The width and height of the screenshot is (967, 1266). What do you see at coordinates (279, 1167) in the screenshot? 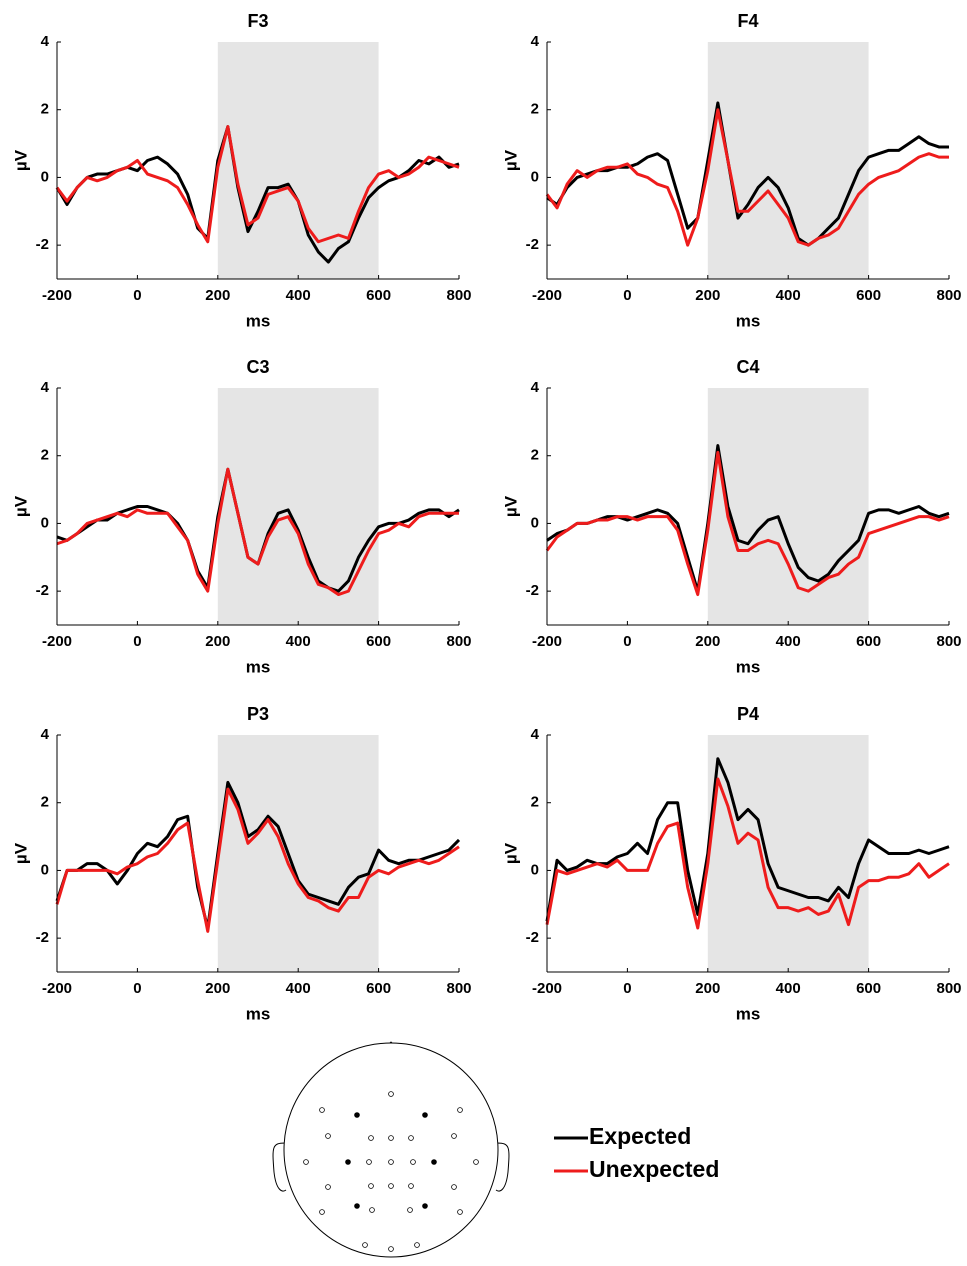
I see `left-ear` at bounding box center [279, 1167].